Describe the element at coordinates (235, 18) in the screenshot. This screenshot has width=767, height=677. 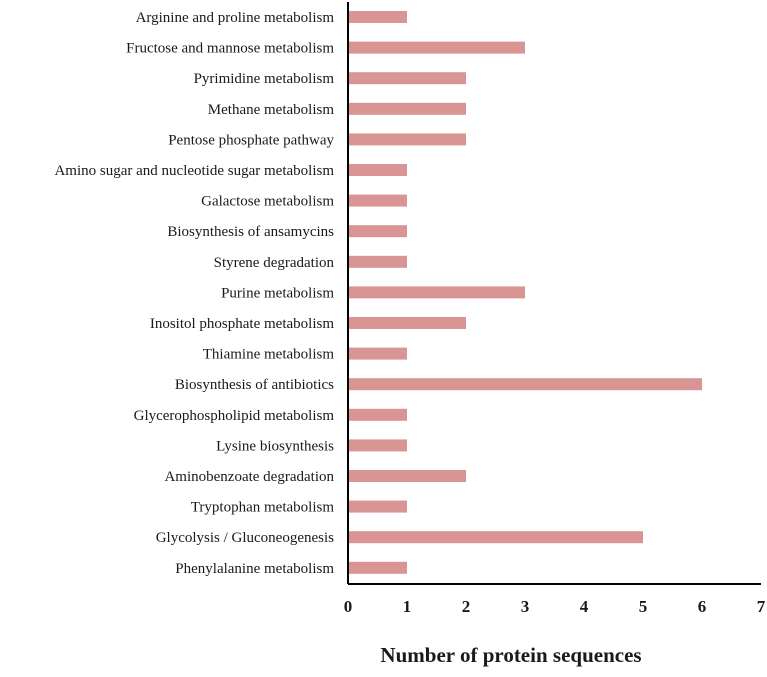
I see `category-label-0: Arginine and proline metabolism` at that location.